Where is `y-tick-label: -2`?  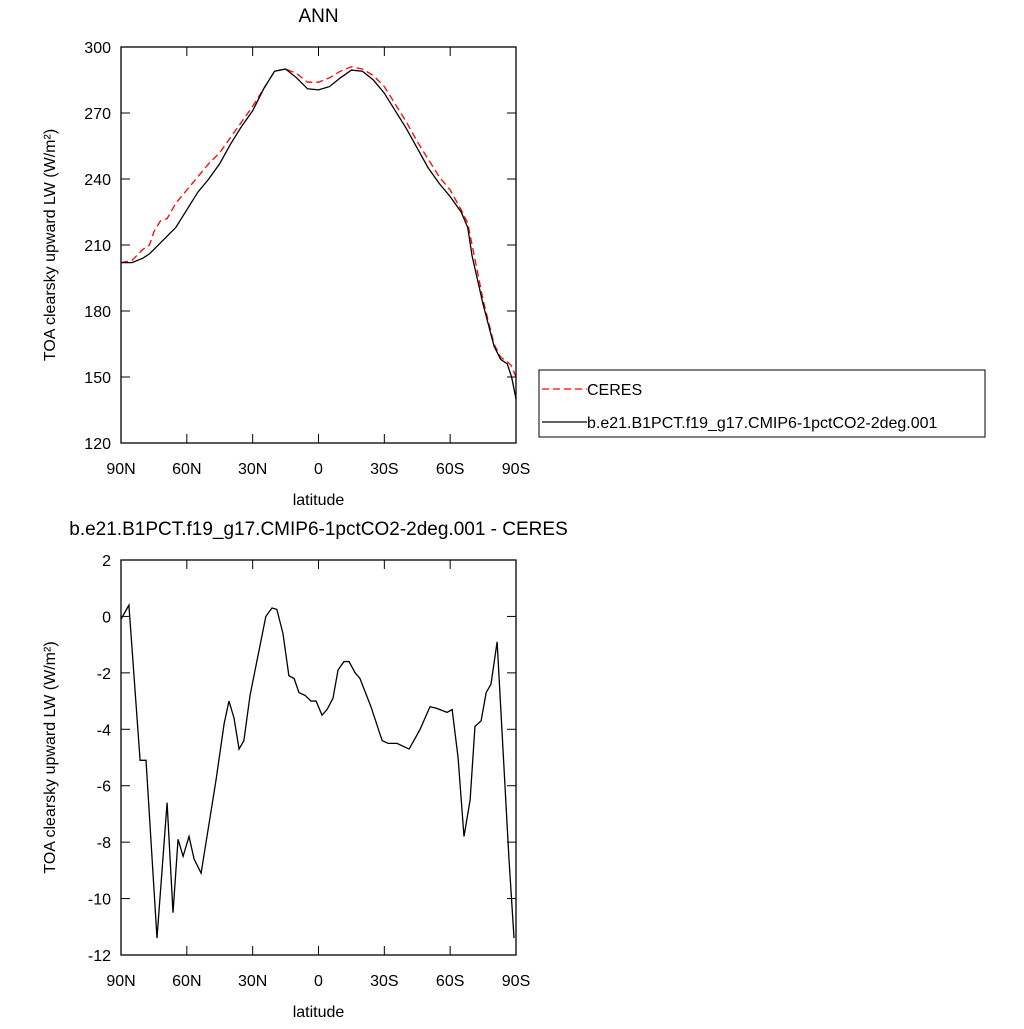 y-tick-label: -2 is located at coordinates (104, 674).